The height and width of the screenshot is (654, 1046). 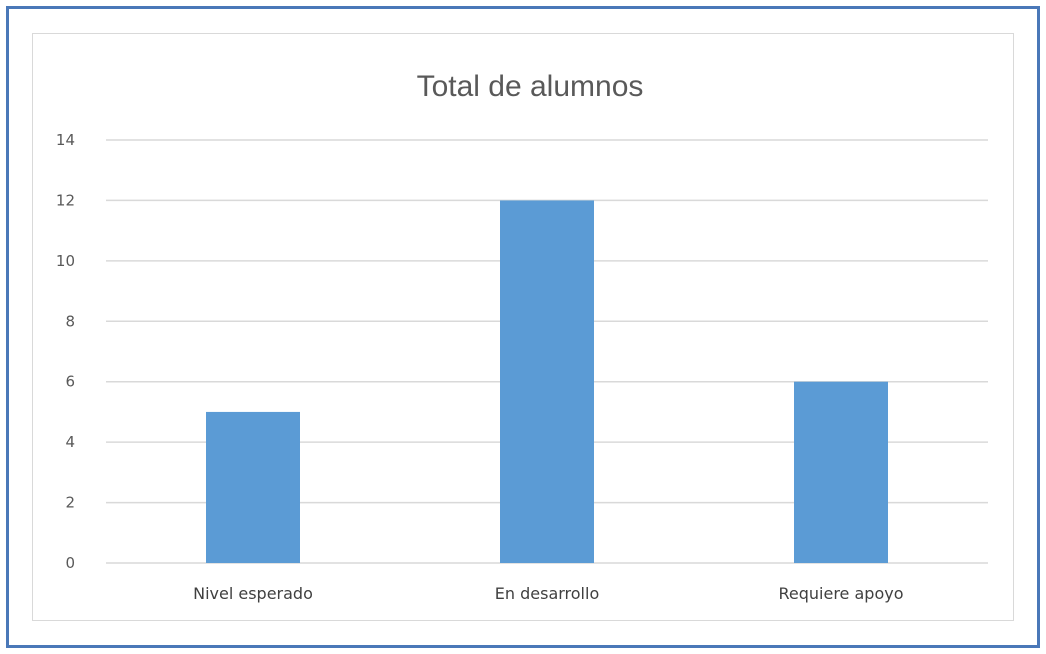 I want to click on x-category-label: Nivel esperado, so click(x=253, y=593).